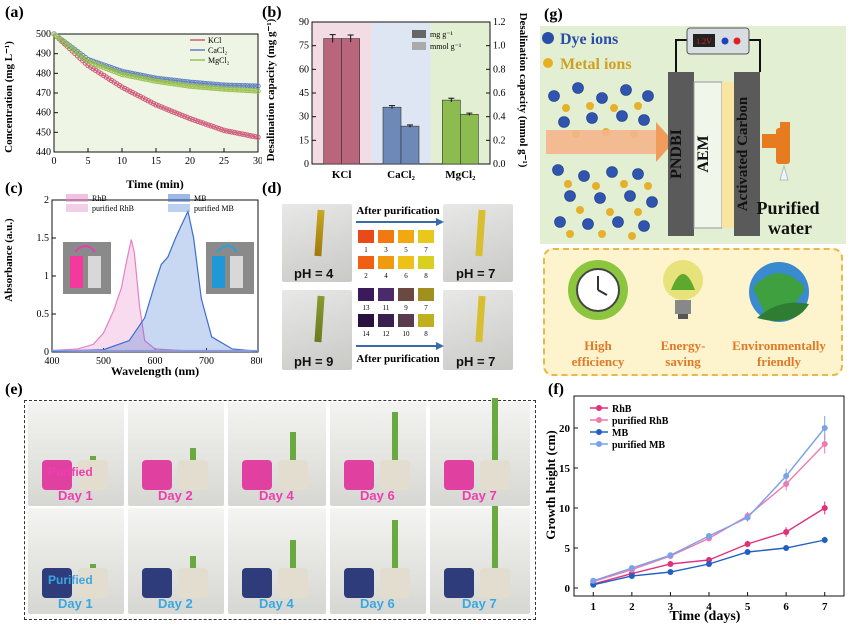 Image resolution: width=851 pixels, height=627 pixels. I want to click on pndbi-electrode, so click(681, 154).